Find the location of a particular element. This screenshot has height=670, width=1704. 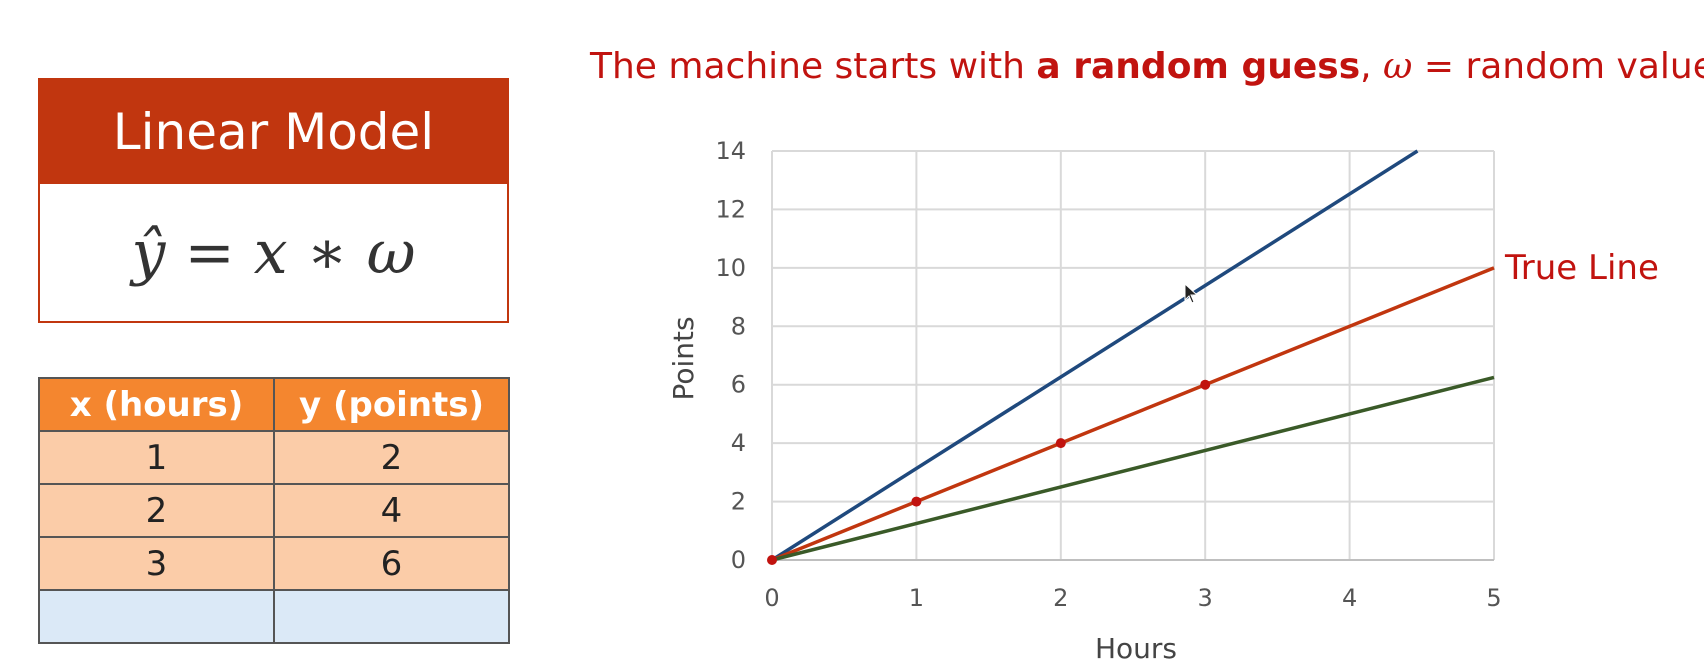

x-tick-label: 3 is located at coordinates (1205, 598).